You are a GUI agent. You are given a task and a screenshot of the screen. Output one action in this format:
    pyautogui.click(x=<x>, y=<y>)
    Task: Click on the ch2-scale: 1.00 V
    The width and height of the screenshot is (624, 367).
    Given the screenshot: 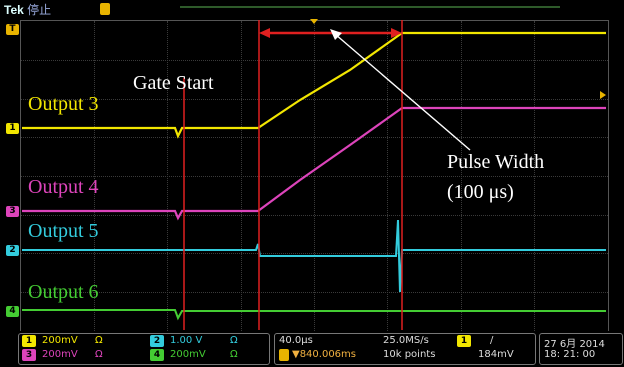 What is the action you would take?
    pyautogui.click(x=186, y=340)
    